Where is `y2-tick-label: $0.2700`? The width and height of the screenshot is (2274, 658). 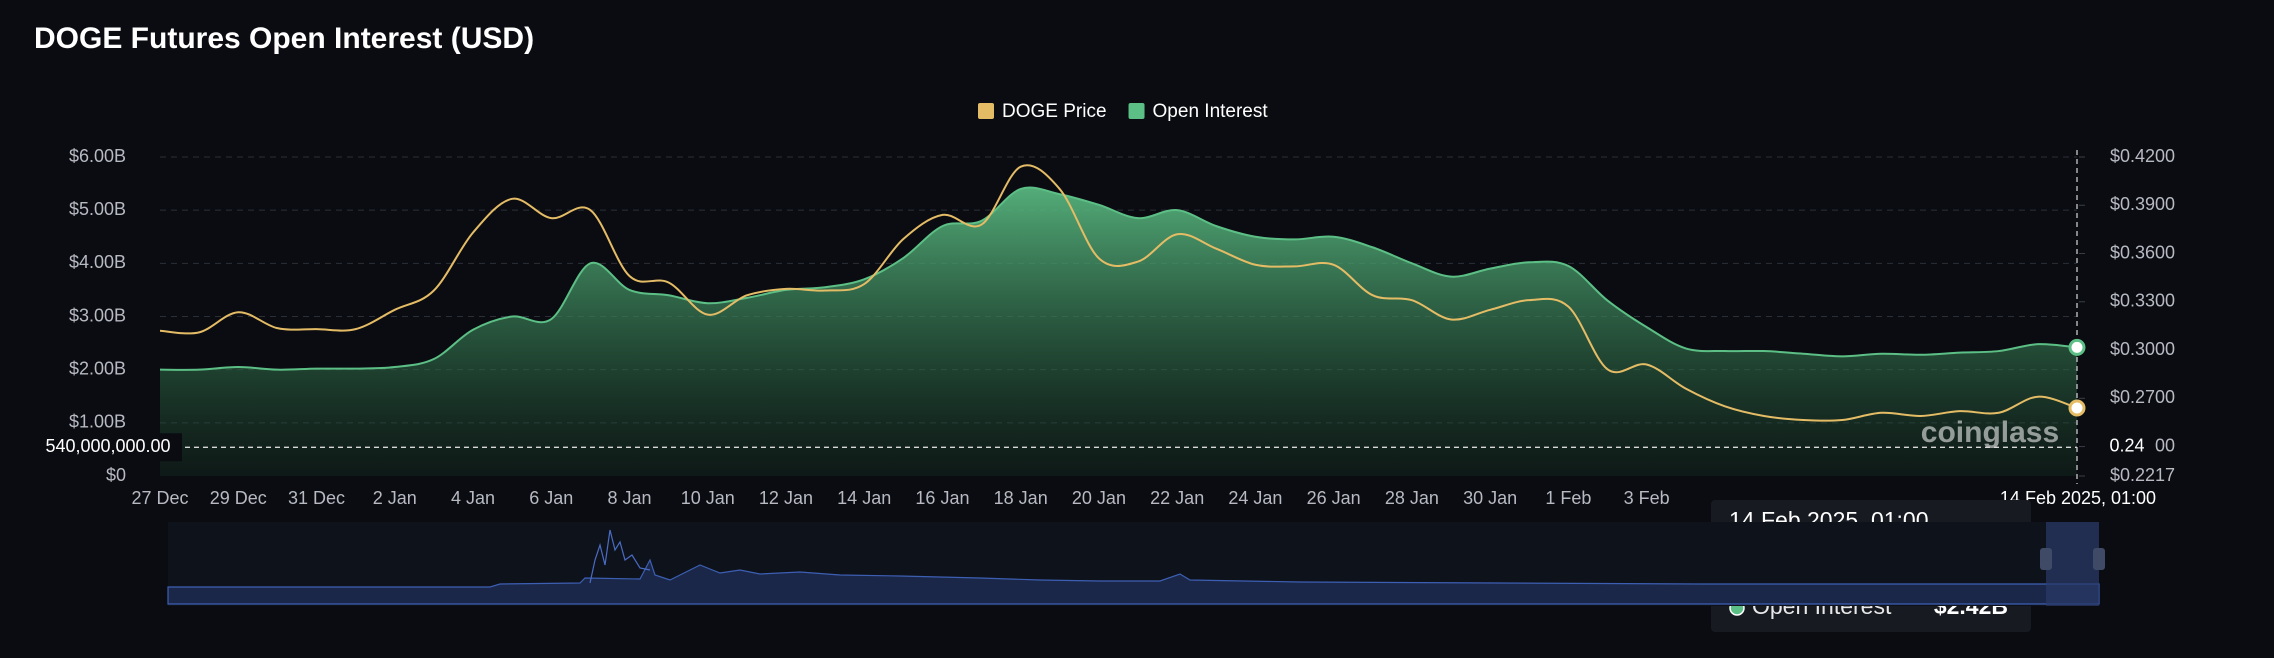
y2-tick-label: $0.2700 is located at coordinates (2142, 397).